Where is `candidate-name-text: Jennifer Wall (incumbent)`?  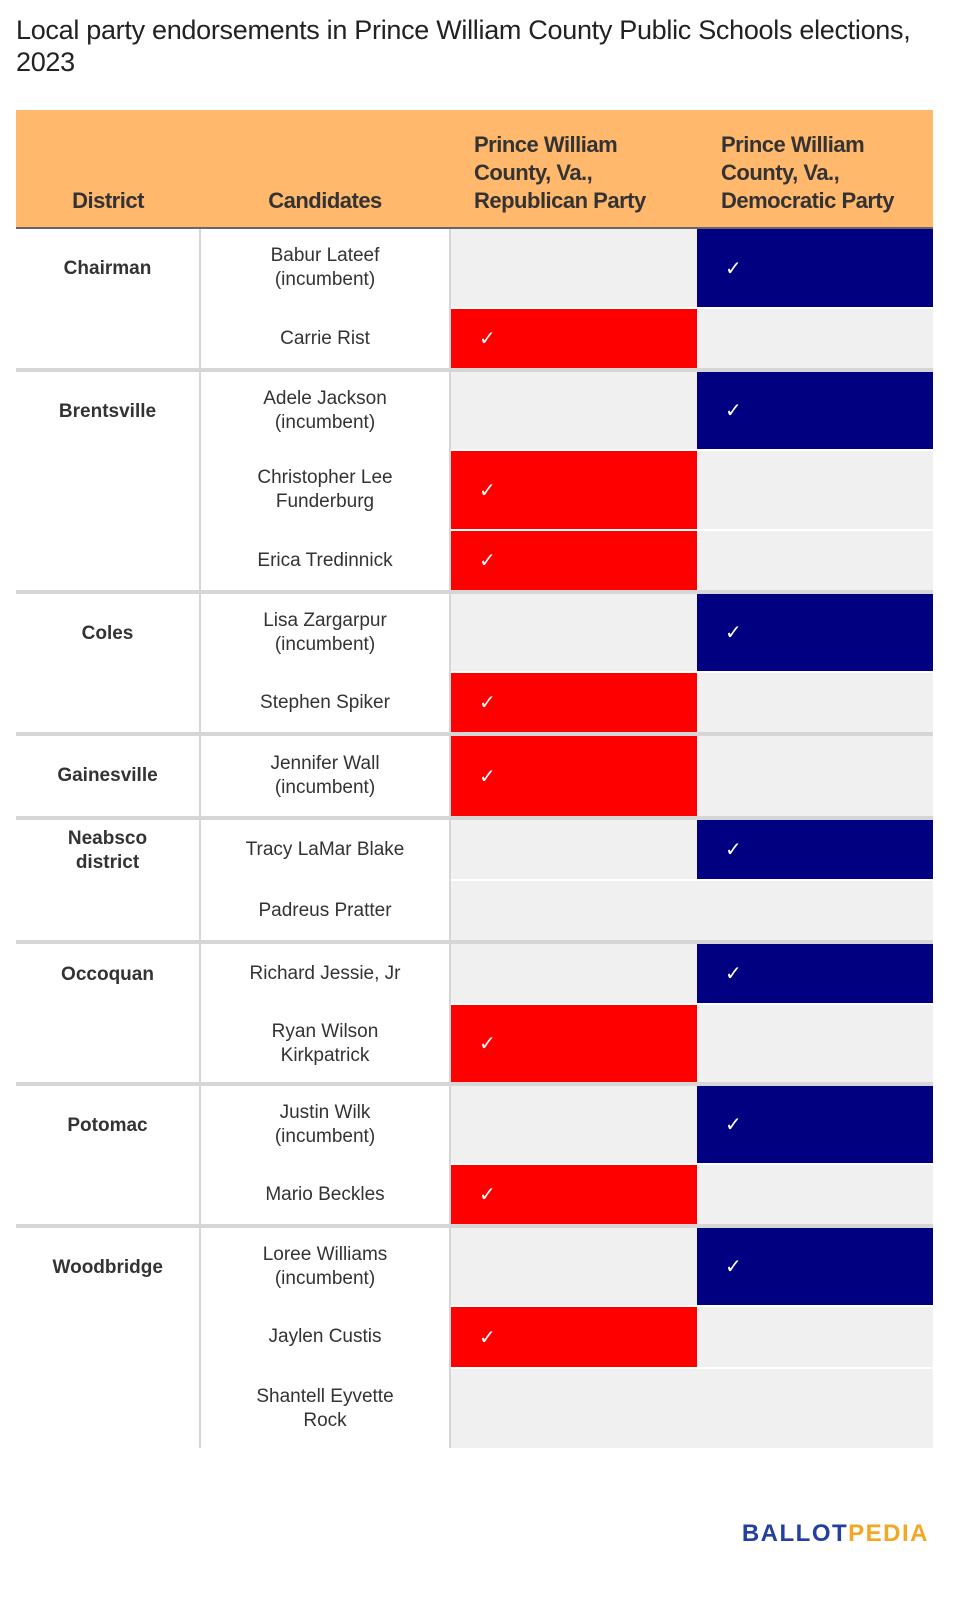
candidate-name-text: Jennifer Wall (incumbent) is located at coordinates (325, 775).